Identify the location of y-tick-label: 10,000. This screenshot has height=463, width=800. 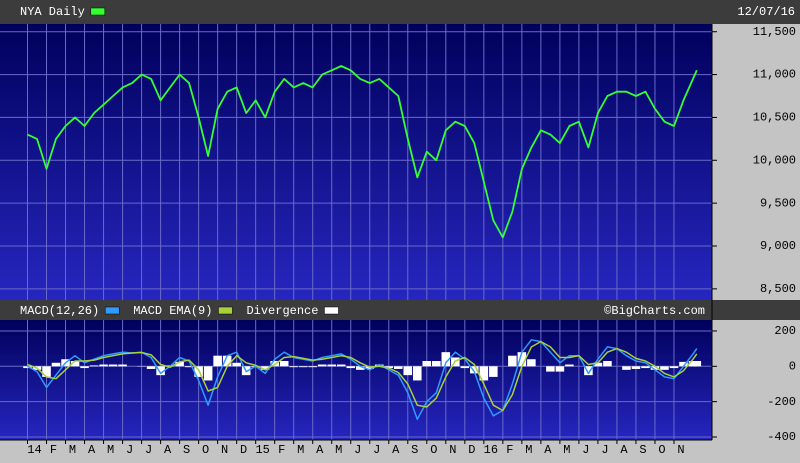
(774, 160).